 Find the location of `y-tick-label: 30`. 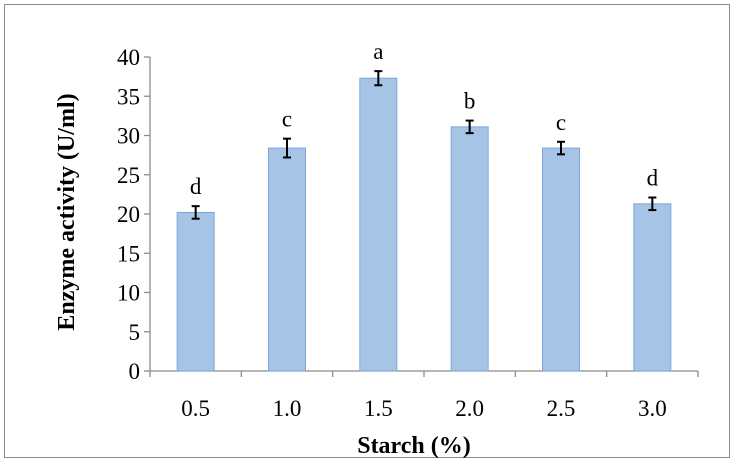

y-tick-label: 30 is located at coordinates (128, 136).